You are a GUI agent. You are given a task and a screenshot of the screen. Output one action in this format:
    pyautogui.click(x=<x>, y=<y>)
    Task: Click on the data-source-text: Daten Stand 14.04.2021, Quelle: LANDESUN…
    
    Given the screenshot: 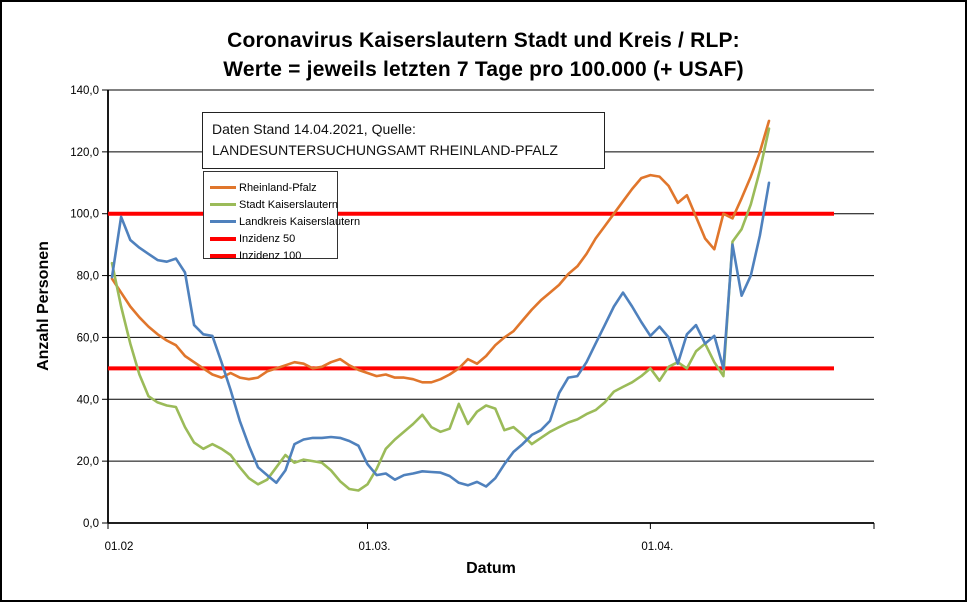 What is the action you would take?
    pyautogui.click(x=385, y=139)
    